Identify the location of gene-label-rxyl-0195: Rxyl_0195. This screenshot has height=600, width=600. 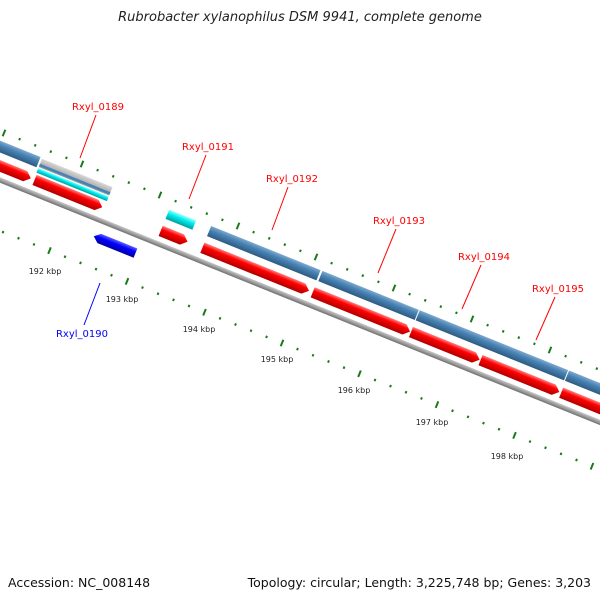
(558, 289).